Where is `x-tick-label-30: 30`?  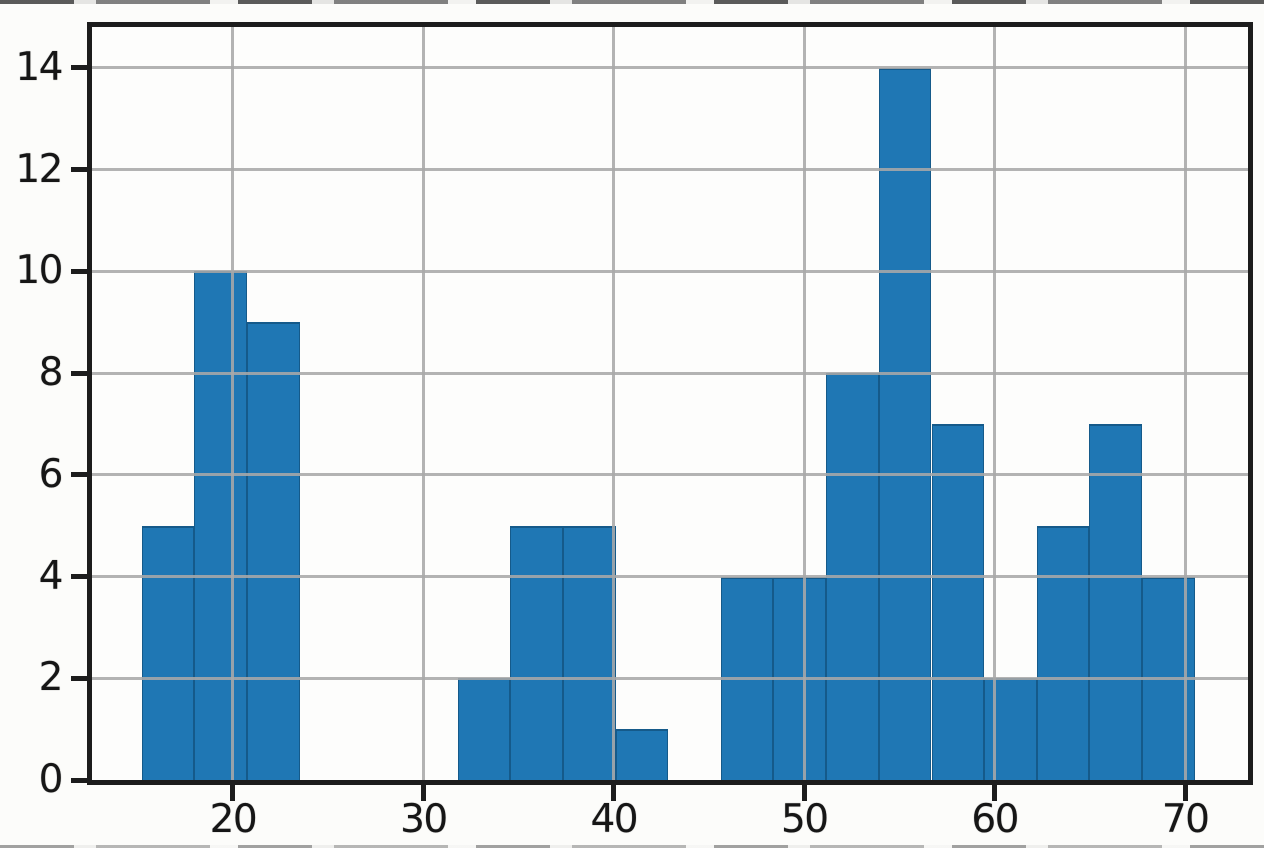
x-tick-label-30: 30 is located at coordinates (424, 819).